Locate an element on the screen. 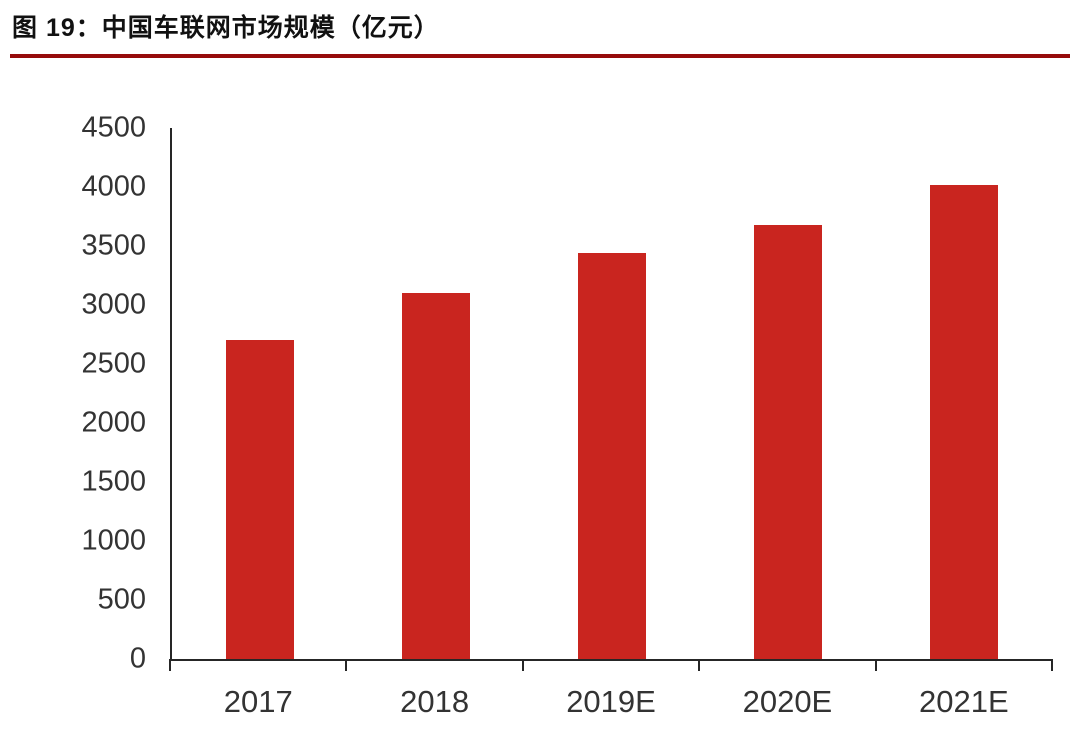  x-axis-label: 2017 is located at coordinates (258, 701).